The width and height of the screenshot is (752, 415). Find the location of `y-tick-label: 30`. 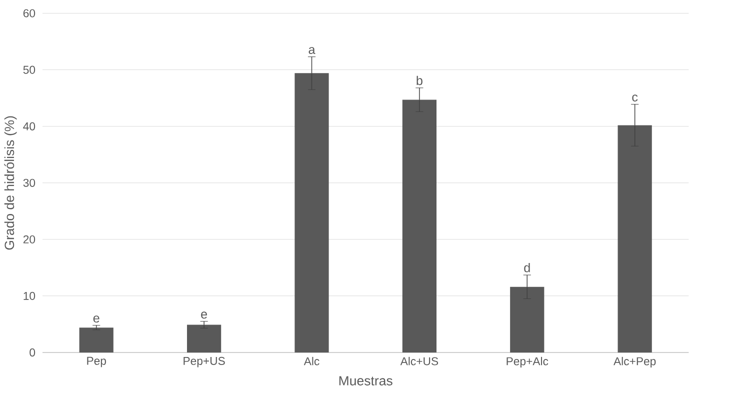

y-tick-label: 30 is located at coordinates (29, 182).